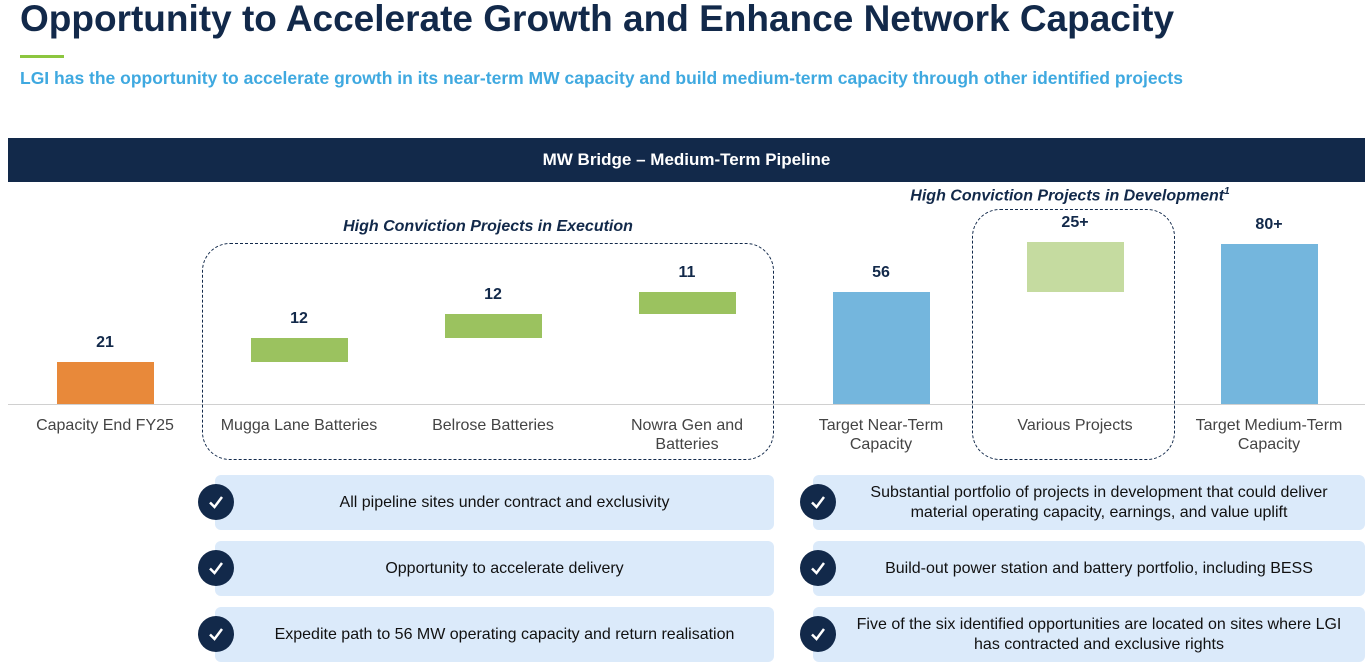 This screenshot has width=1368, height=668. I want to click on annotation-text: High Conviction Projects in Development, so click(1067, 196).